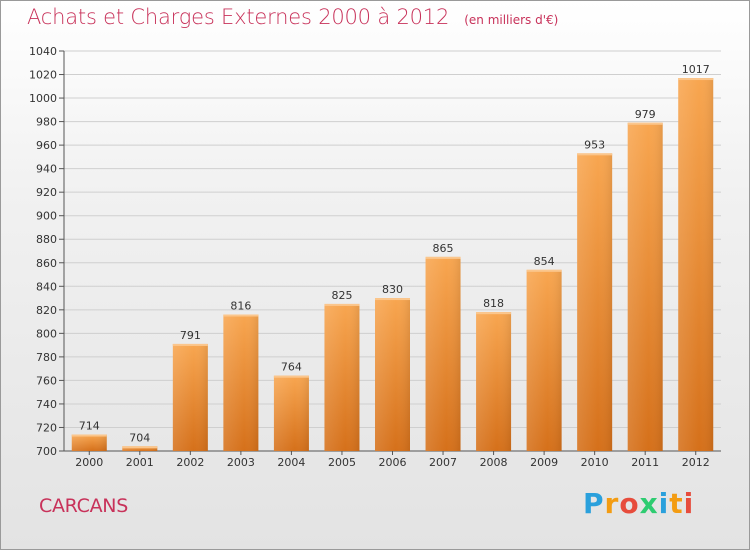 This screenshot has height=550, width=750. Describe the element at coordinates (594, 503) in the screenshot. I see `logo-letter: P` at that location.